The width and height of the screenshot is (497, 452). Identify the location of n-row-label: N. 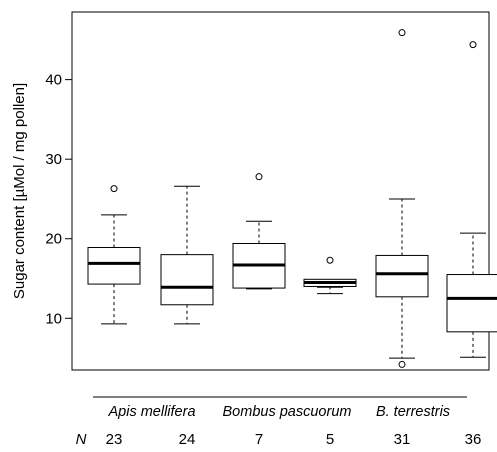
(81, 439).